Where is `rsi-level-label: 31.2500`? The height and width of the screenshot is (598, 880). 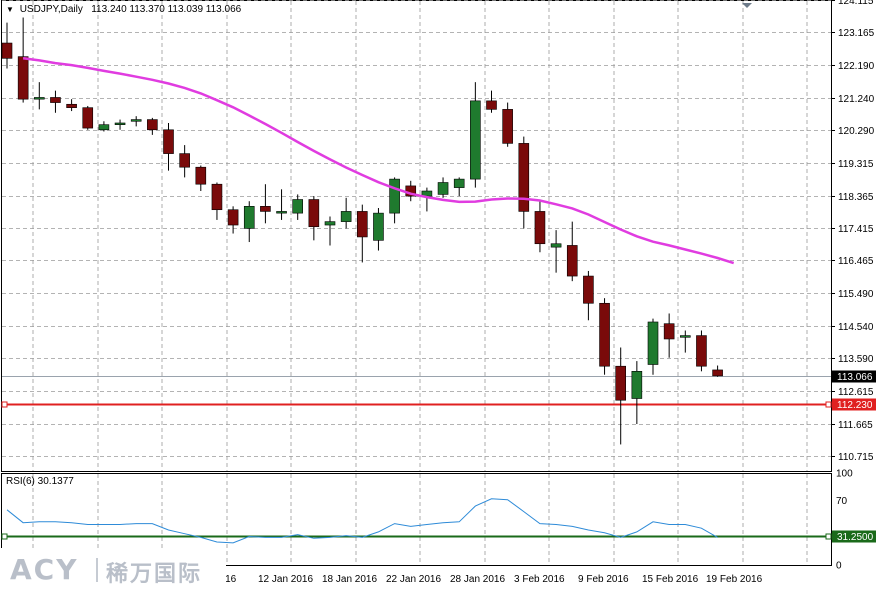
rsi-level-label: 31.2500 is located at coordinates (855, 537).